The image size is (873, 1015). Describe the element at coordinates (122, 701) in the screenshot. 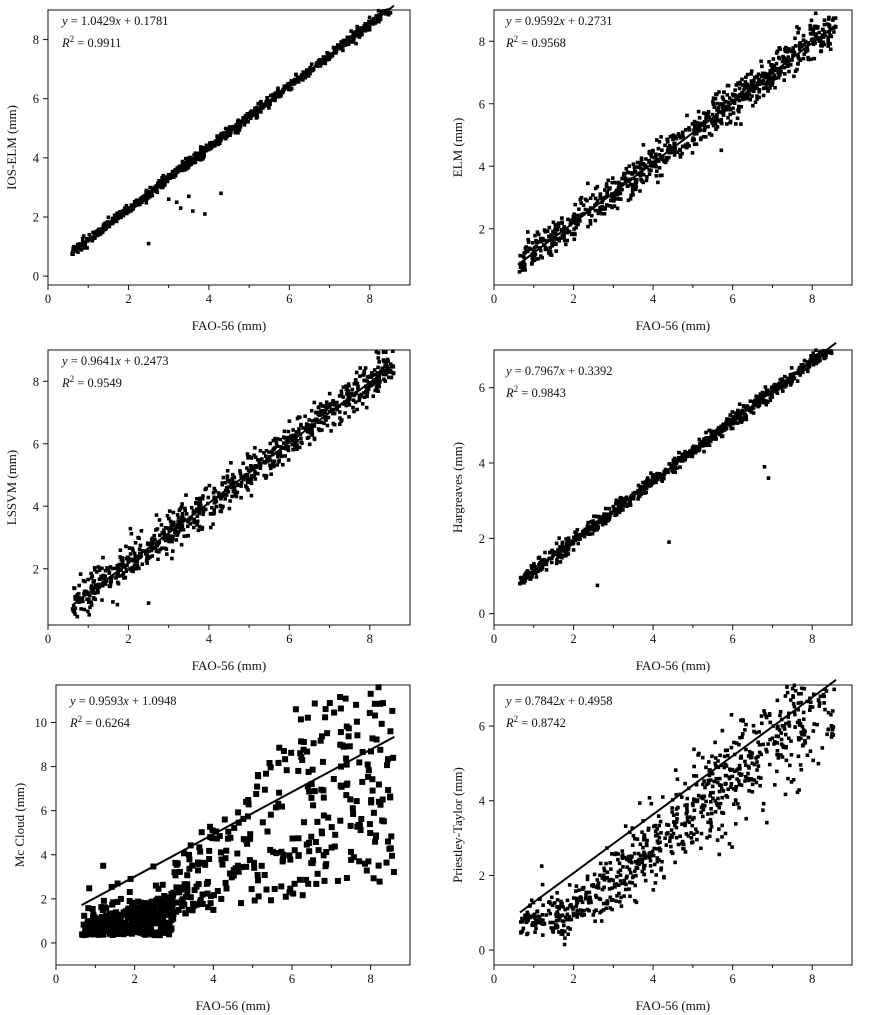

I see `regression-equation: y = 0.9593x + 1.0948` at that location.